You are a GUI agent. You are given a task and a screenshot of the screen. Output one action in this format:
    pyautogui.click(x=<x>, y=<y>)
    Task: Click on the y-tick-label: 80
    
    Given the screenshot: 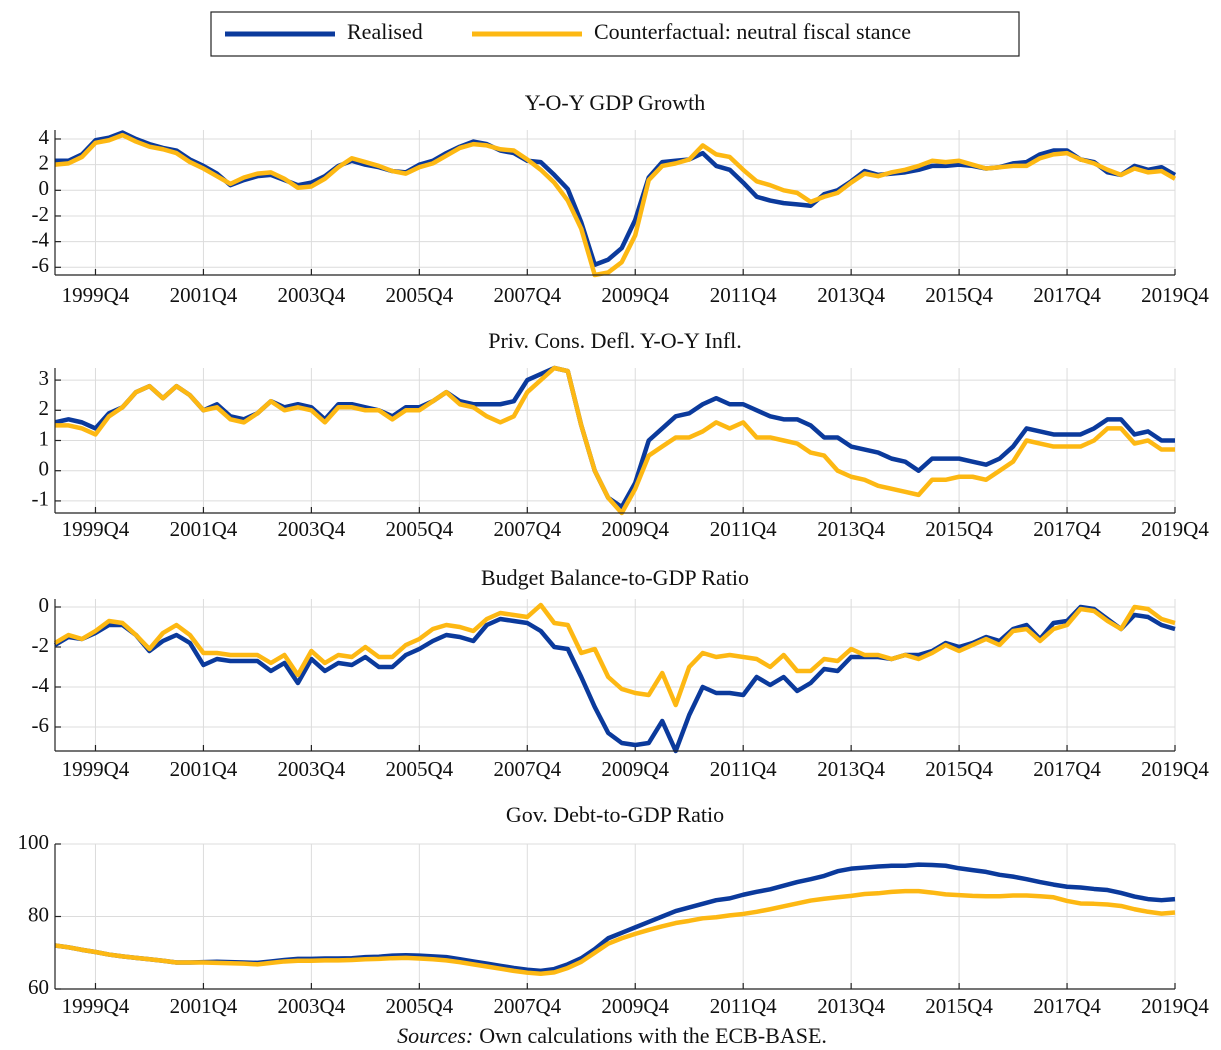 What is the action you would take?
    pyautogui.click(x=38, y=914)
    